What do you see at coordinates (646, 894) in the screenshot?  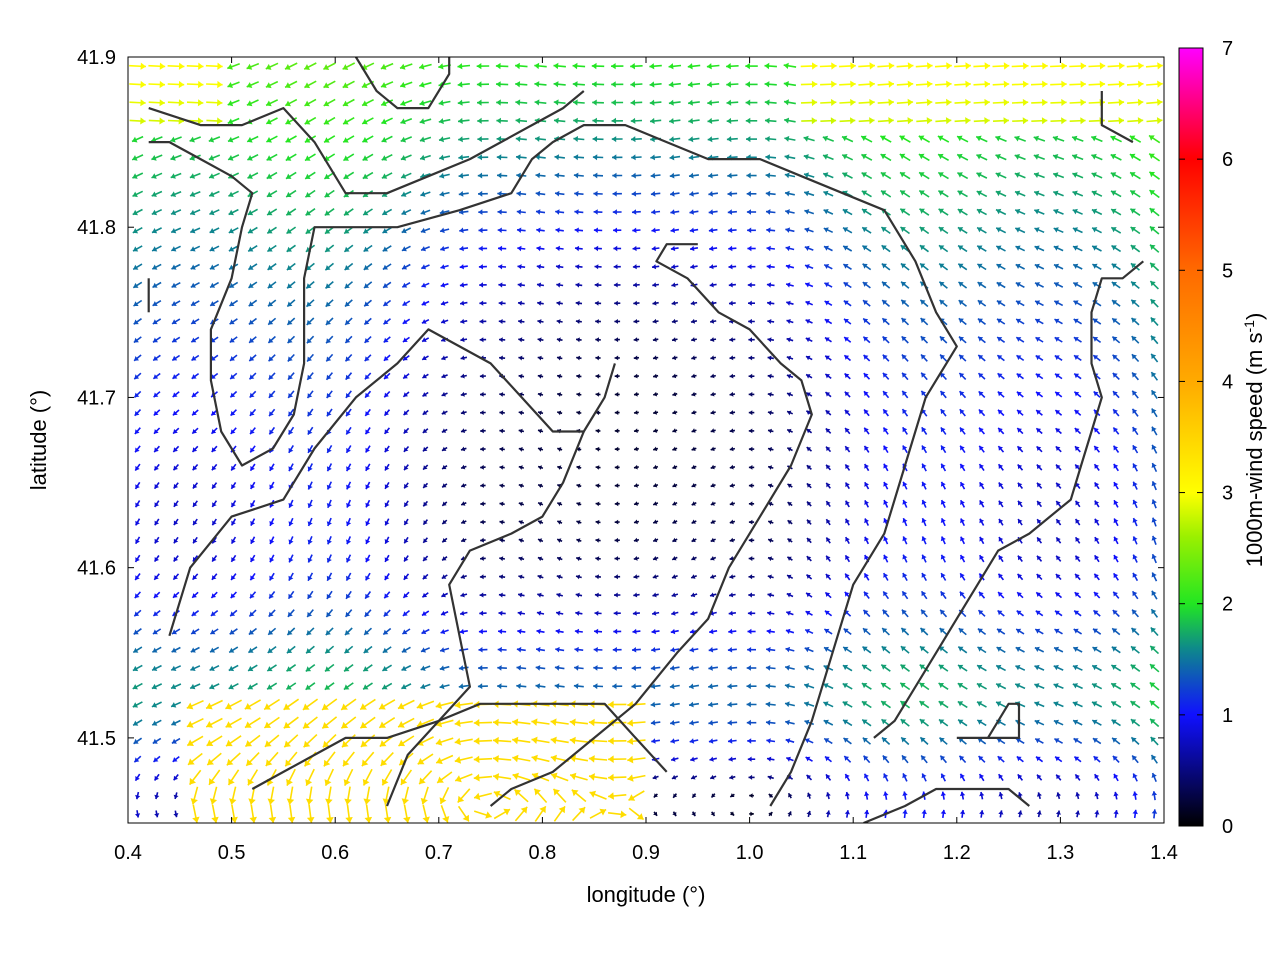 I see `x-axis-label: longitude (°)` at bounding box center [646, 894].